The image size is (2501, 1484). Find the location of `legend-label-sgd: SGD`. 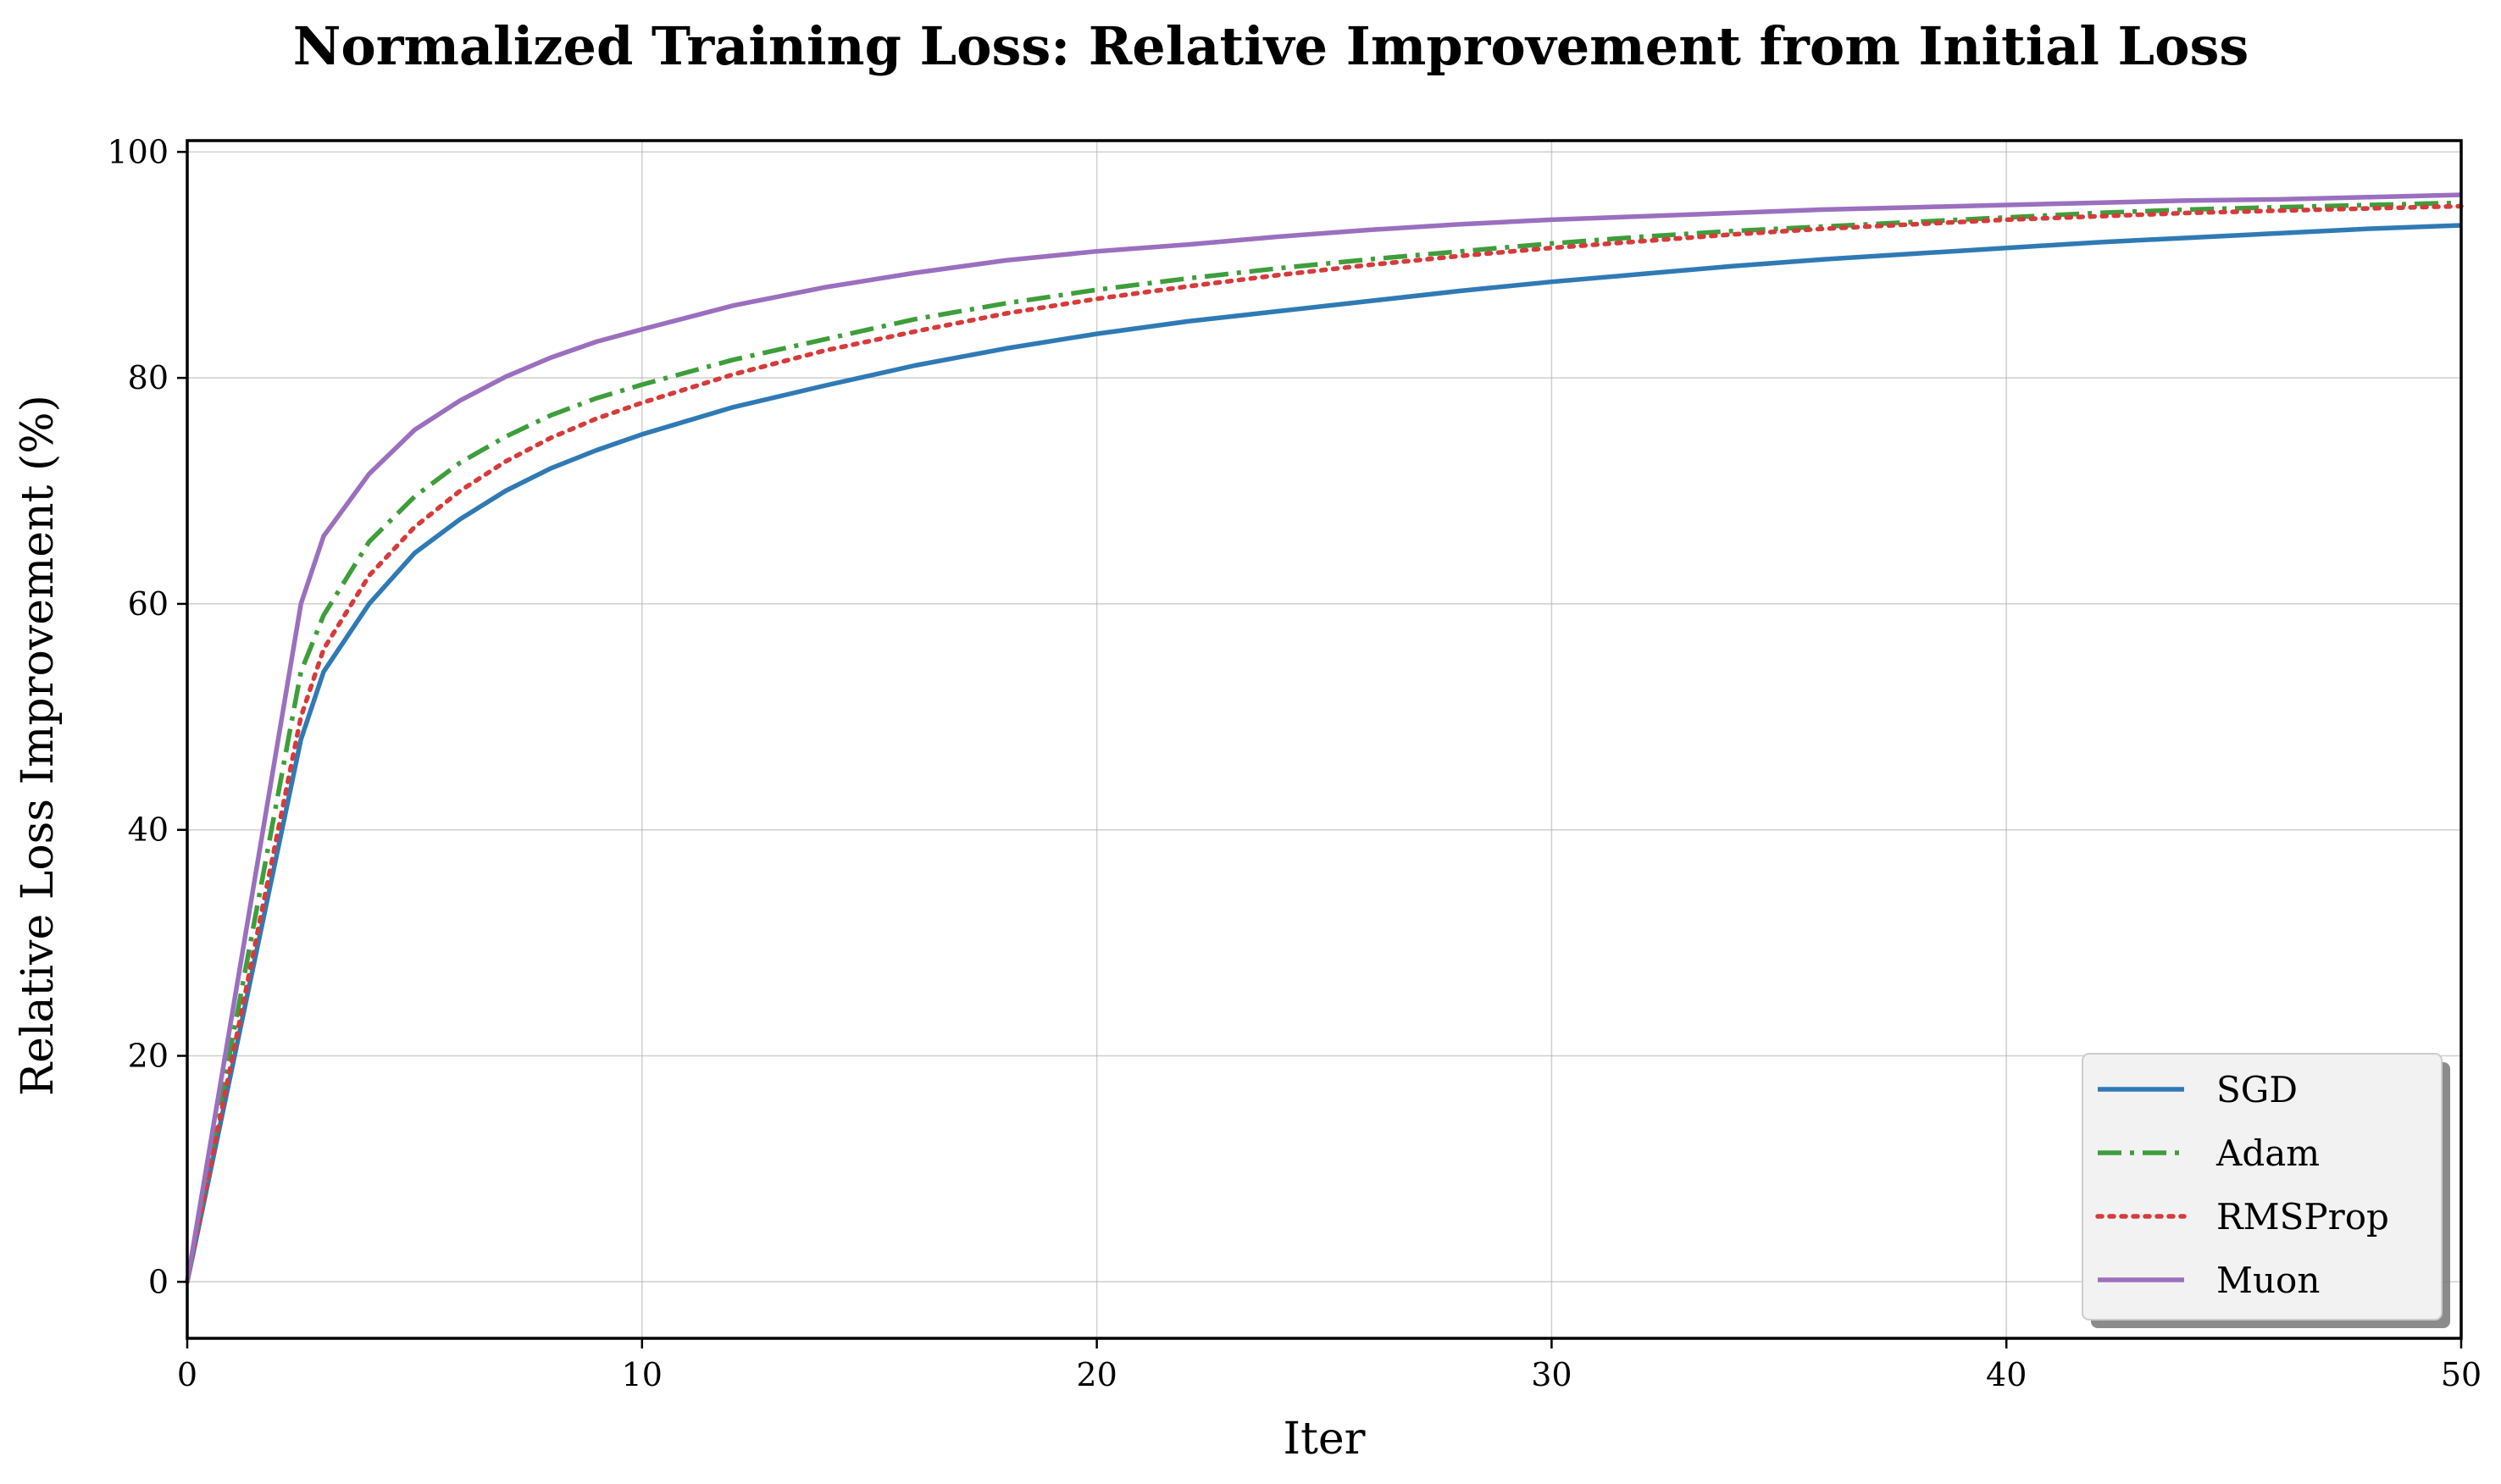

legend-label-sgd: SGD is located at coordinates (2257, 1089).